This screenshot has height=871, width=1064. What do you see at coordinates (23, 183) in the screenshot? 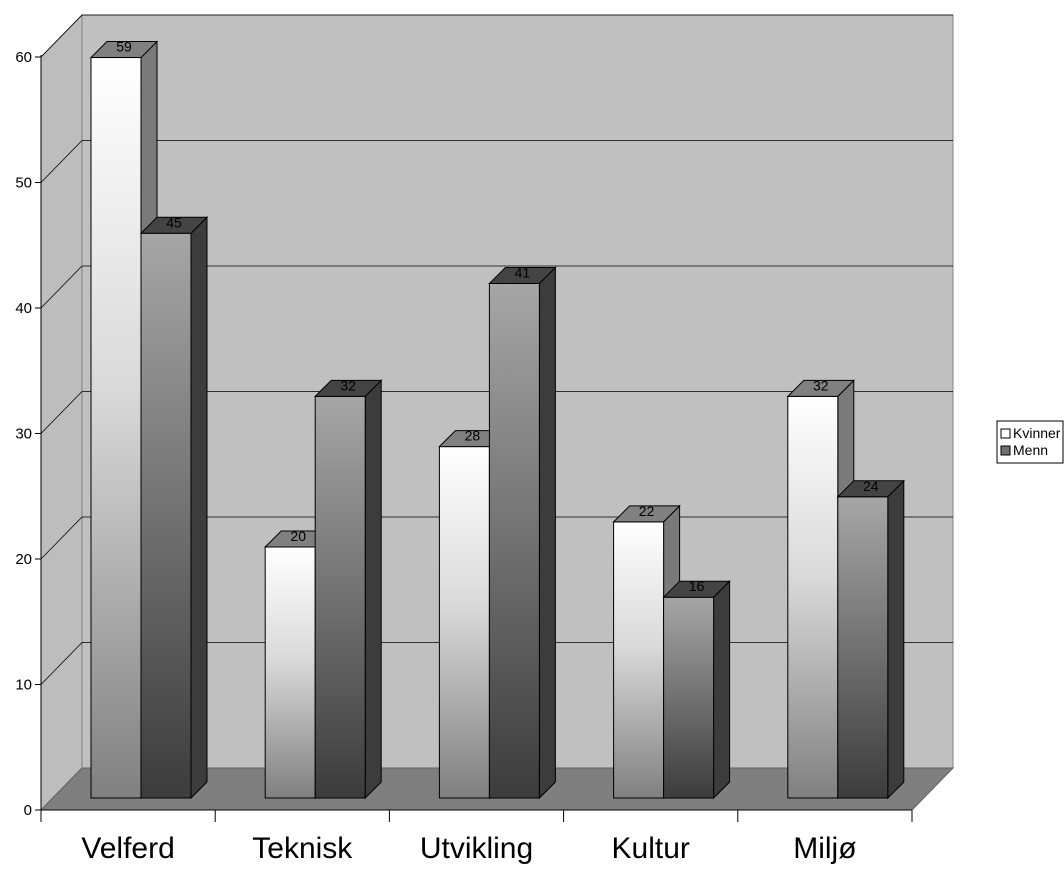
I see `y-tick-label: 50` at bounding box center [23, 183].